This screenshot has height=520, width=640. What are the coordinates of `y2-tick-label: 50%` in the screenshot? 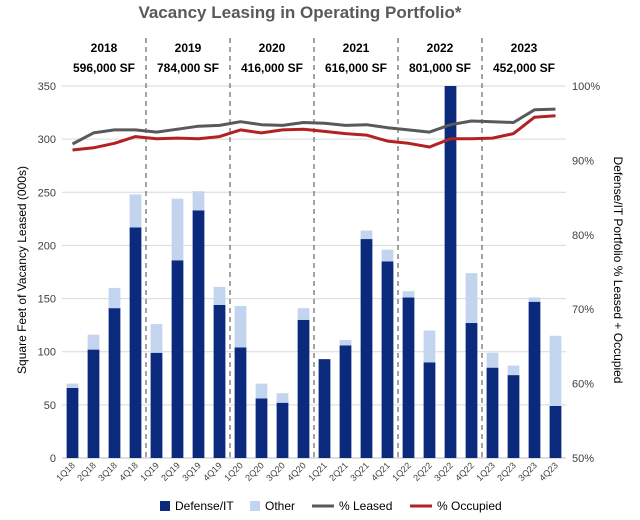 It's located at (583, 459).